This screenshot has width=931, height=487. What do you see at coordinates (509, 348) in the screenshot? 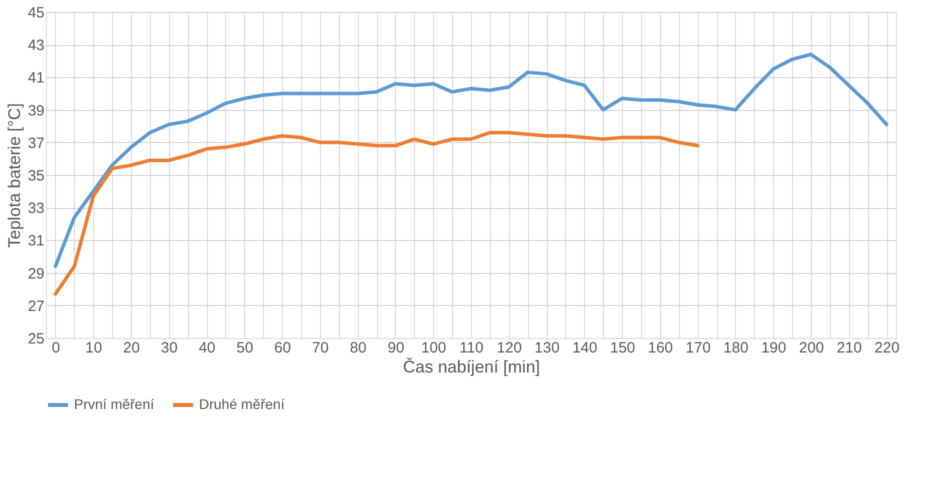
I see `x-tick-label: 120` at bounding box center [509, 348].